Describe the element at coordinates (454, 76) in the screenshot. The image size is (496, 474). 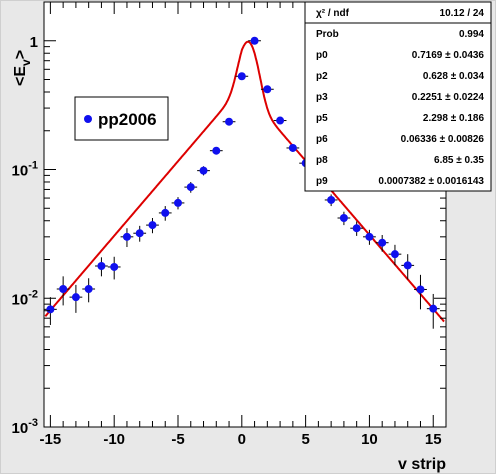
I see `stats-value: 0.628 ± 0.034` at that location.